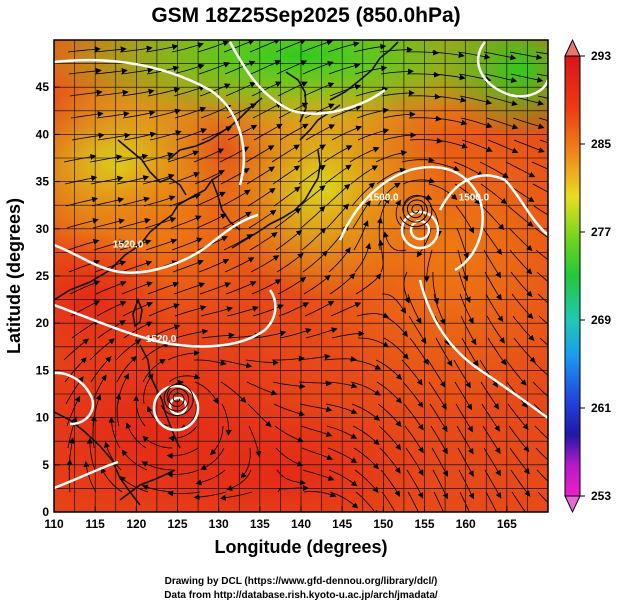  Describe the element at coordinates (466, 524) in the screenshot. I see `x-tick-label: 160` at that location.